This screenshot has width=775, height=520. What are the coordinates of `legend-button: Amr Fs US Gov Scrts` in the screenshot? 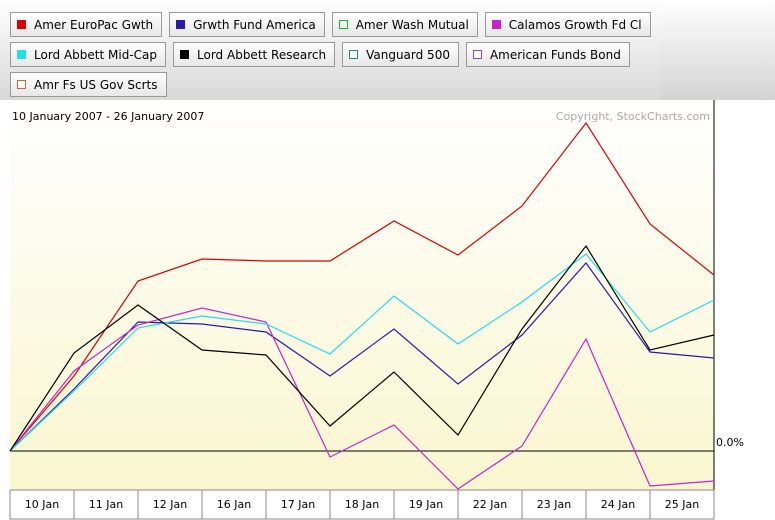 It's located at (88, 84).